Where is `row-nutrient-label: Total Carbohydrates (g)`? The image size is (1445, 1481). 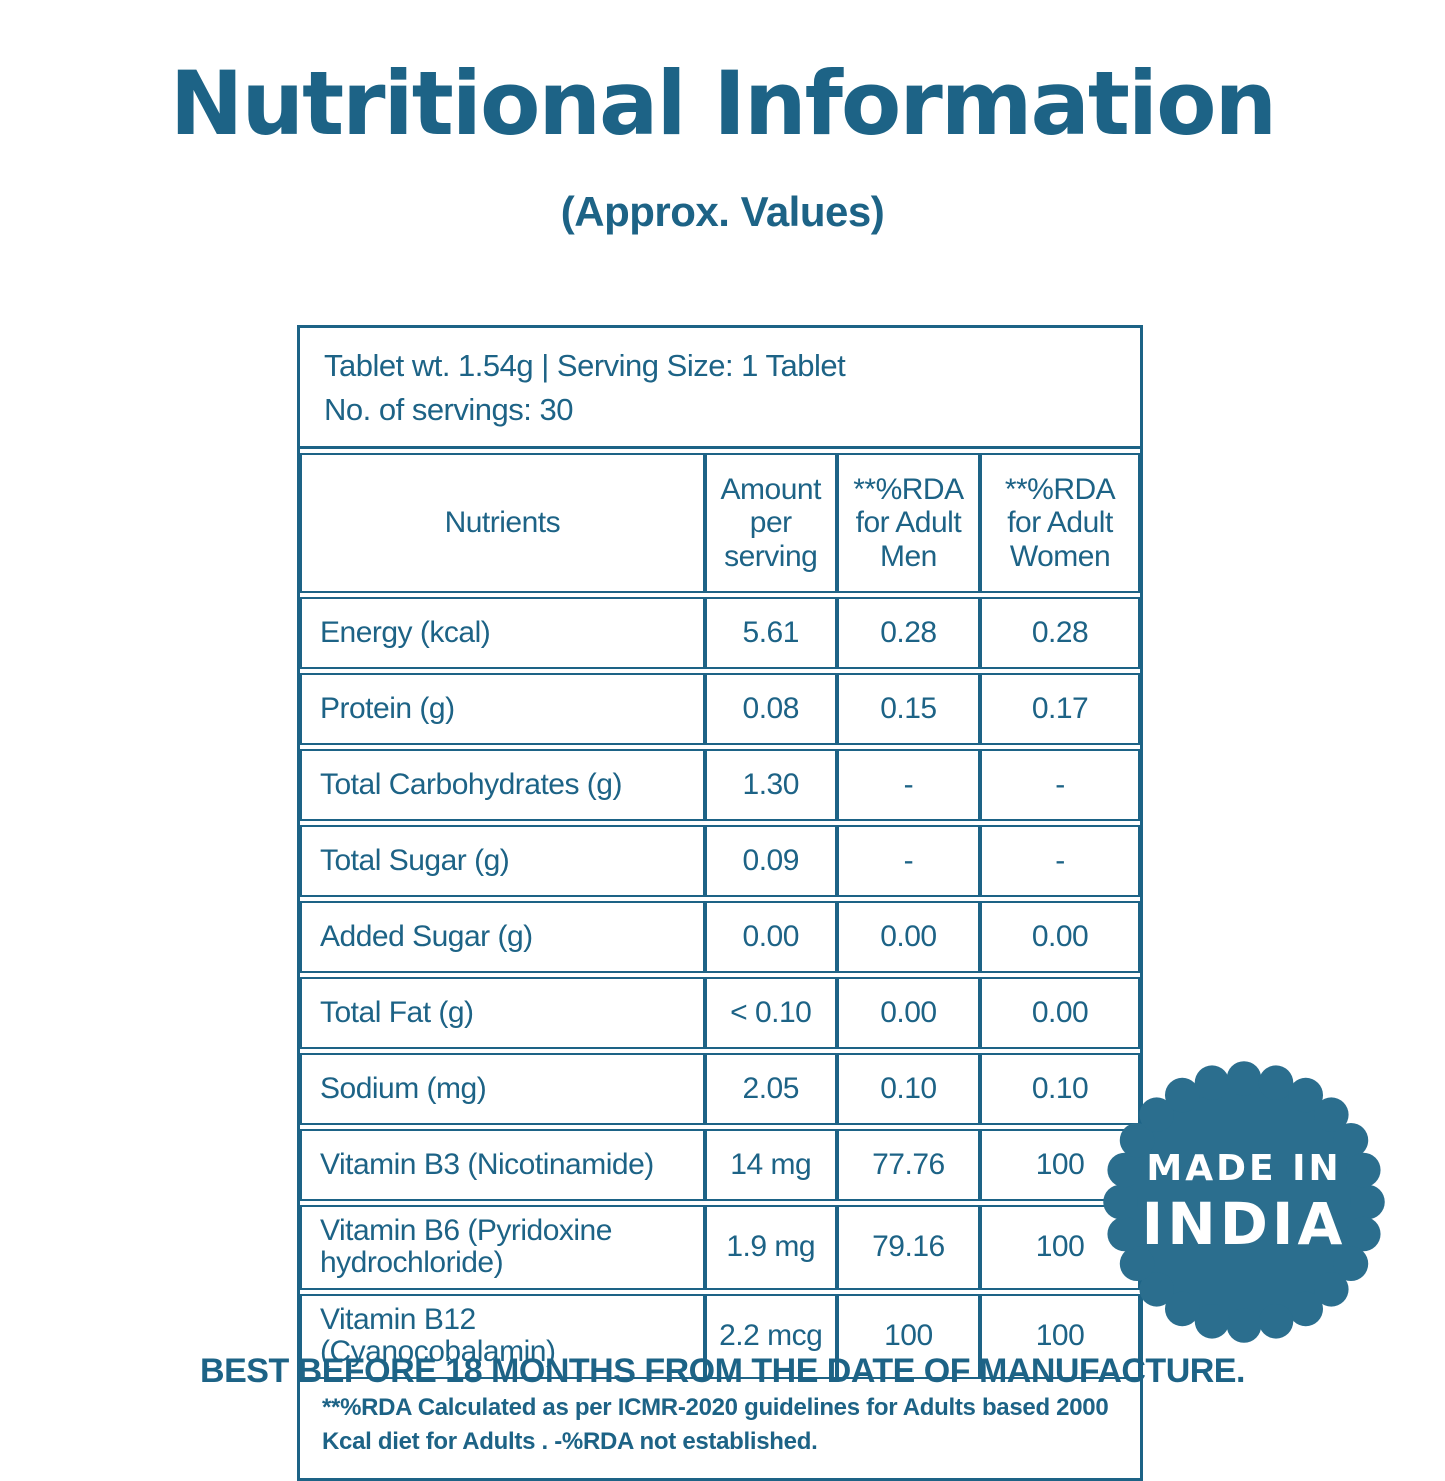
row-nutrient-label: Total Carbohydrates (g) is located at coordinates (502, 785).